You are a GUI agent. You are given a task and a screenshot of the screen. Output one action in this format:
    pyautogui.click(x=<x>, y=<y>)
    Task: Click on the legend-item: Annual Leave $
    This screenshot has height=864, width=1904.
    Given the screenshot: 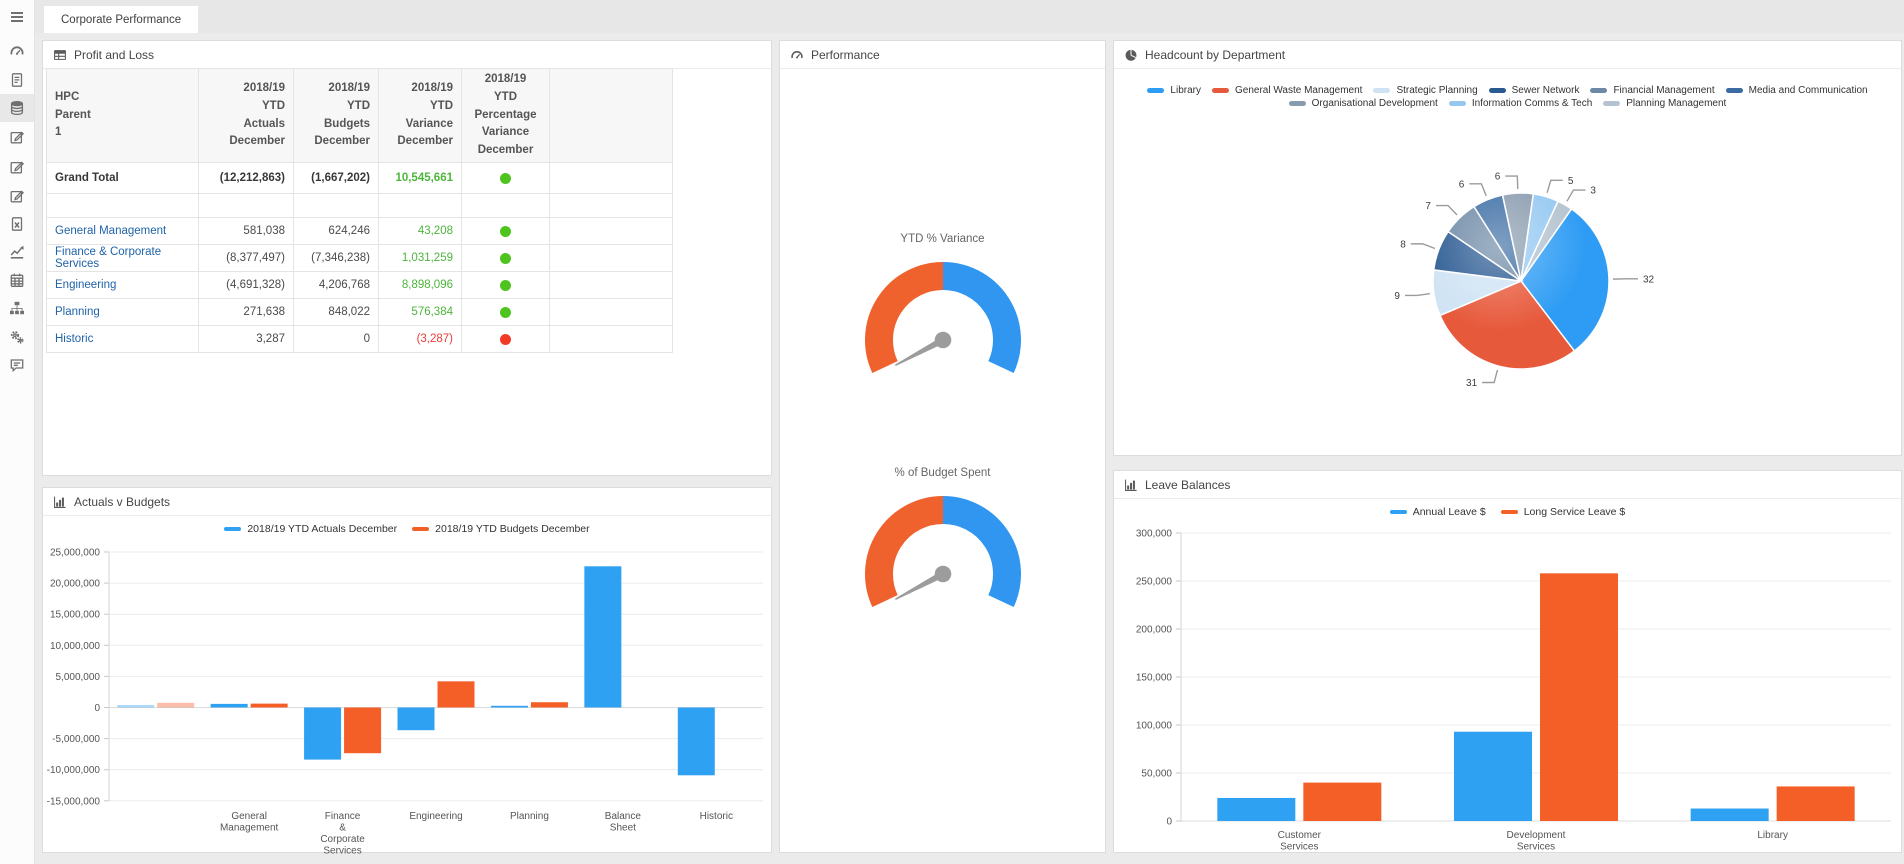 What is the action you would take?
    pyautogui.click(x=1437, y=512)
    